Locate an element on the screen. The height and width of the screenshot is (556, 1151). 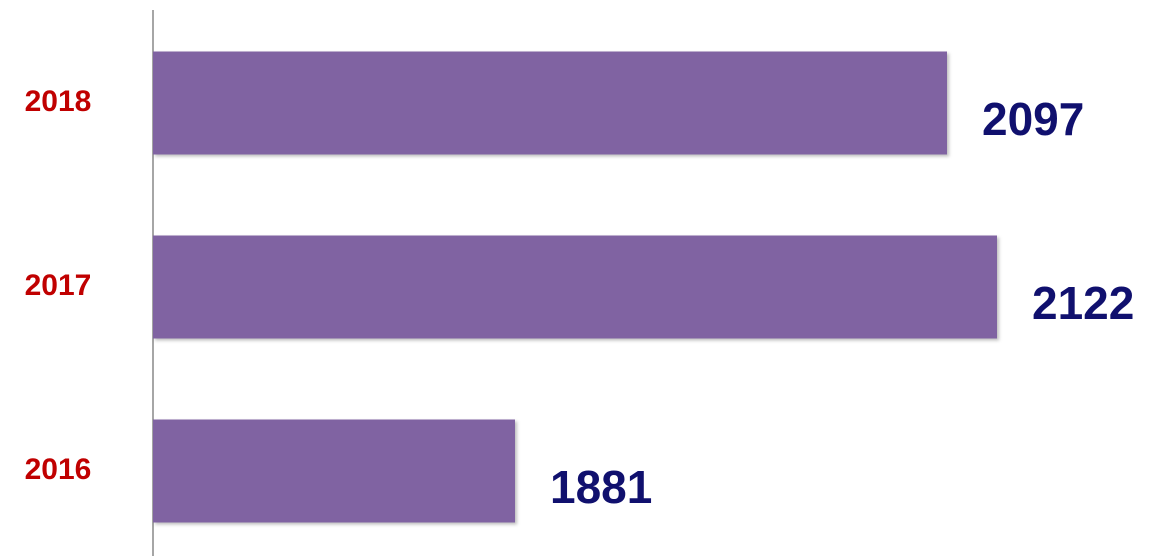
category-label: 2016 is located at coordinates (58, 469).